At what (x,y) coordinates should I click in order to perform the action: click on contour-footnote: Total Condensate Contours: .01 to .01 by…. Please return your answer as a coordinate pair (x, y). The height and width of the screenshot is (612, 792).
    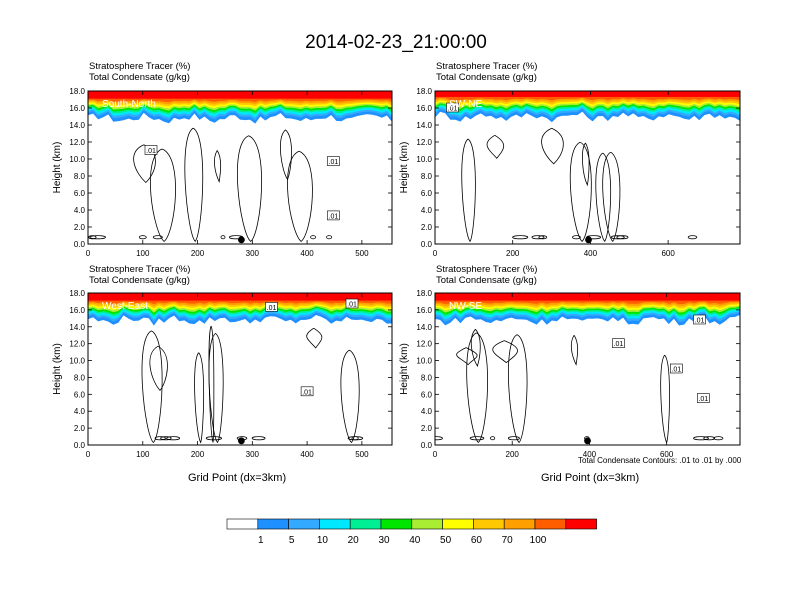
    Looking at the image, I should click on (660, 460).